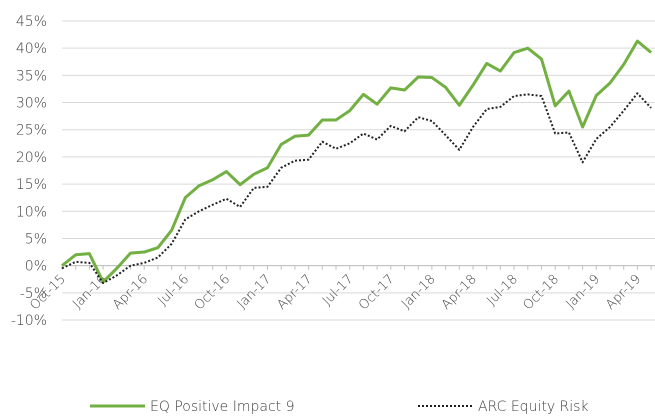 The image size is (655, 418). What do you see at coordinates (31, 104) in the screenshot?
I see `y-tick-label: 30%` at bounding box center [31, 104].